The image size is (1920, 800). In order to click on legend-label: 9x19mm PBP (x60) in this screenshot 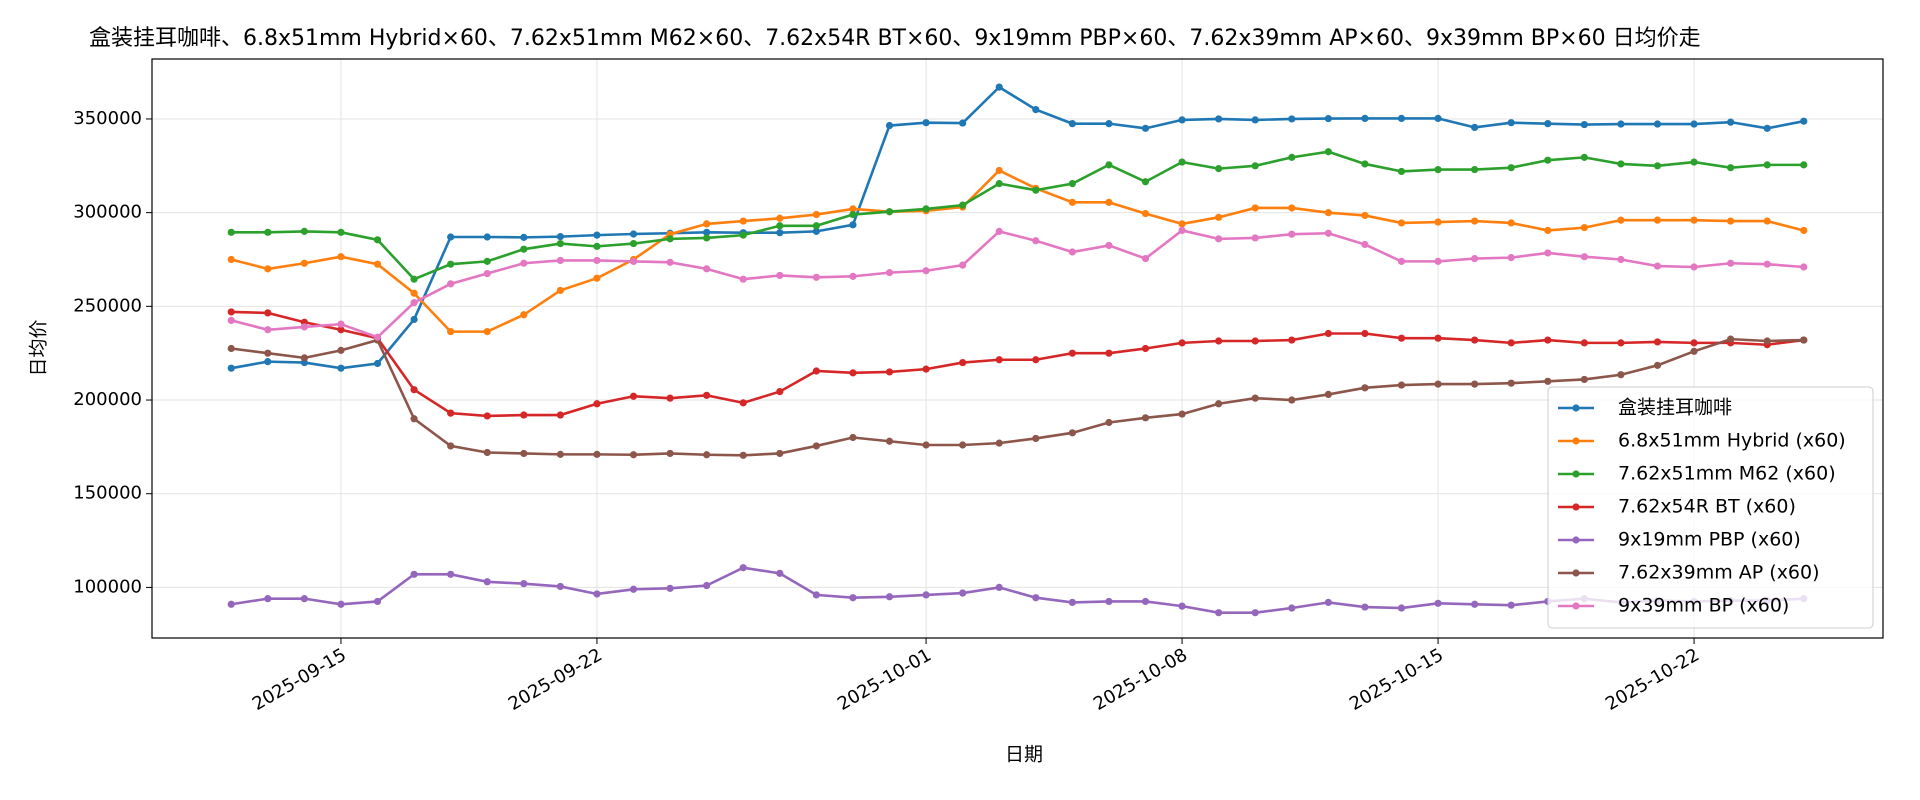, I will do `click(1709, 540)`.